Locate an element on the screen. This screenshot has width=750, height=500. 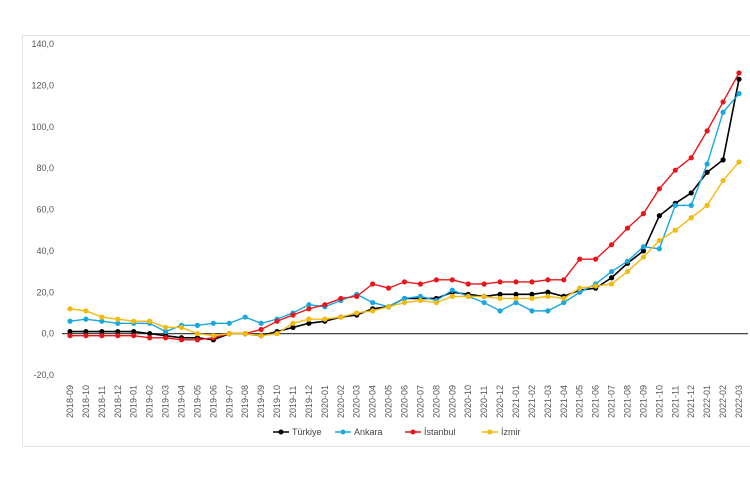
x-tick-label: 2018-11 is located at coordinates (102, 402).